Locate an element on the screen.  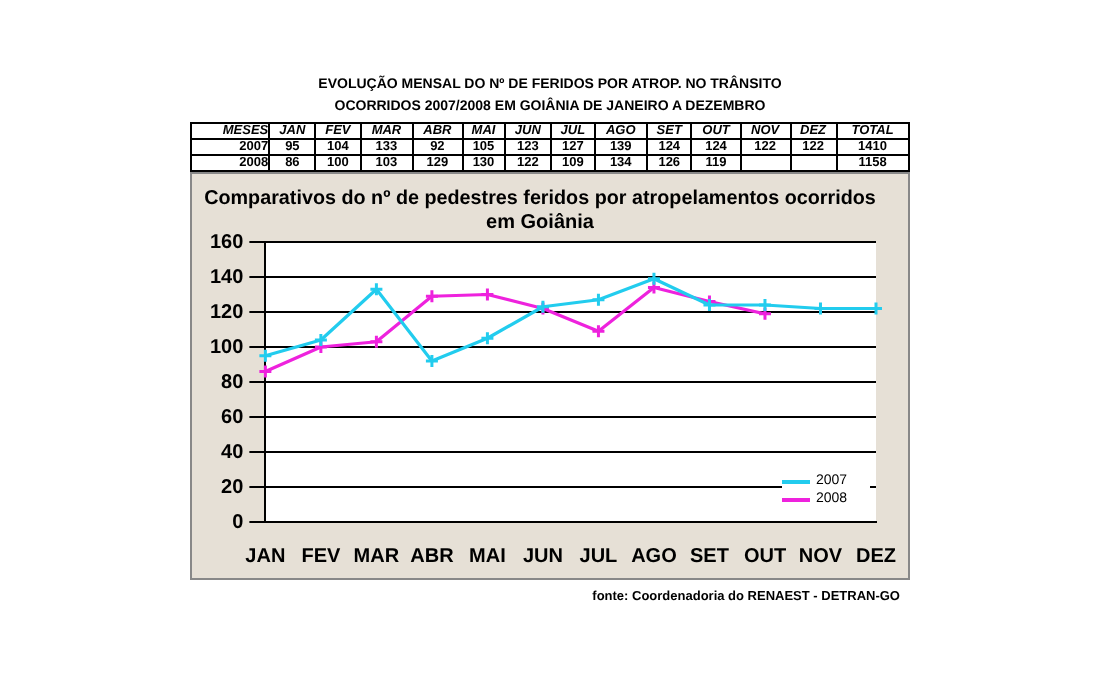
x-tick-label: SET is located at coordinates (709, 556).